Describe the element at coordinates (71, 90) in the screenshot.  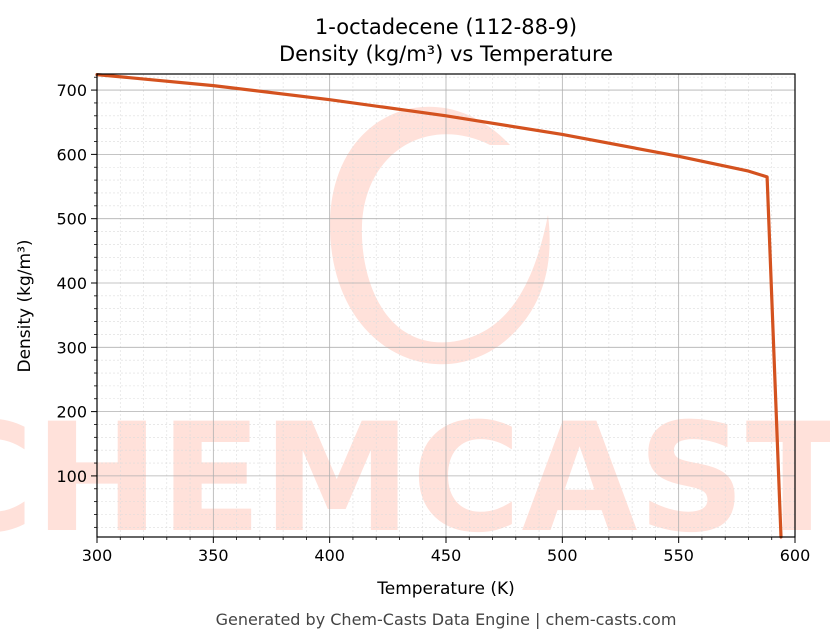
I see `y-tick-label: 700` at that location.